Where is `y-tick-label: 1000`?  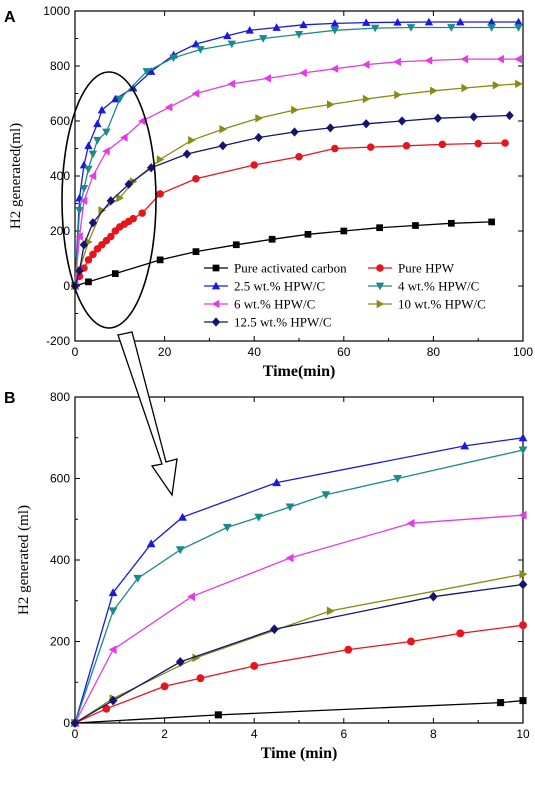 y-tick-label: 1000 is located at coordinates (56, 11).